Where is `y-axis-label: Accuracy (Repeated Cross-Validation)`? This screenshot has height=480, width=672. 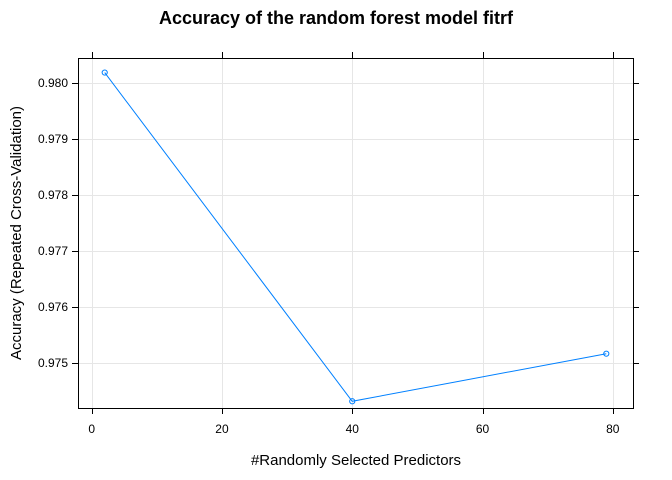
y-axis-label: Accuracy (Repeated Cross-Validation) is located at coordinates (16, 233).